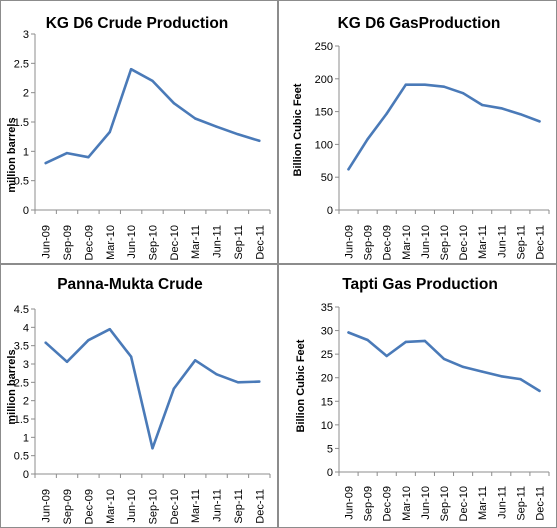 Image resolution: width=557 pixels, height=528 pixels. Describe the element at coordinates (21, 310) in the screenshot. I see `y-tick-label: 4.5` at that location.